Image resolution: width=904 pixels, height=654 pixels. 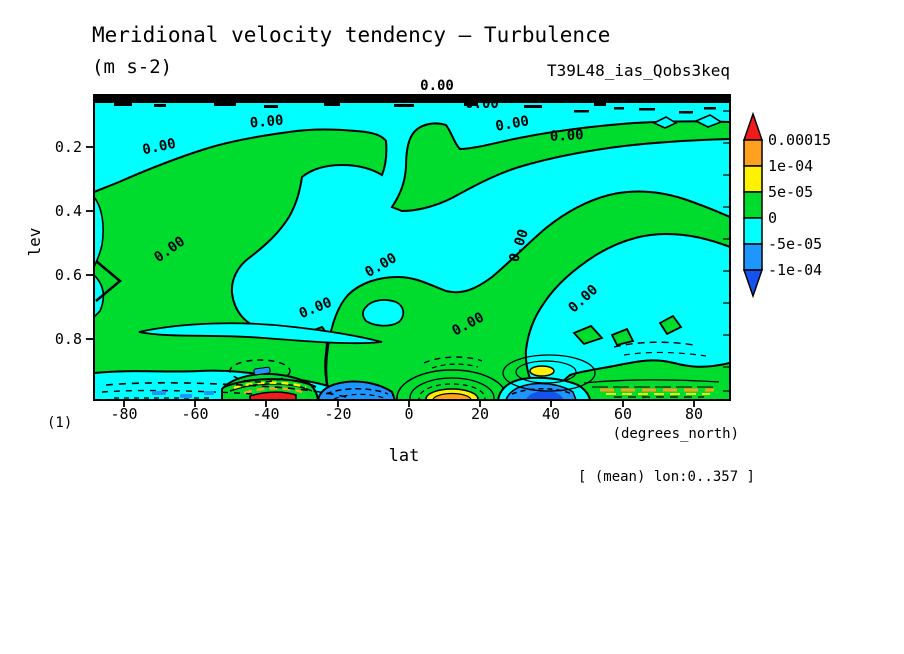 What do you see at coordinates (753, 257) in the screenshot?
I see `colorbar-segment-blue` at bounding box center [753, 257].